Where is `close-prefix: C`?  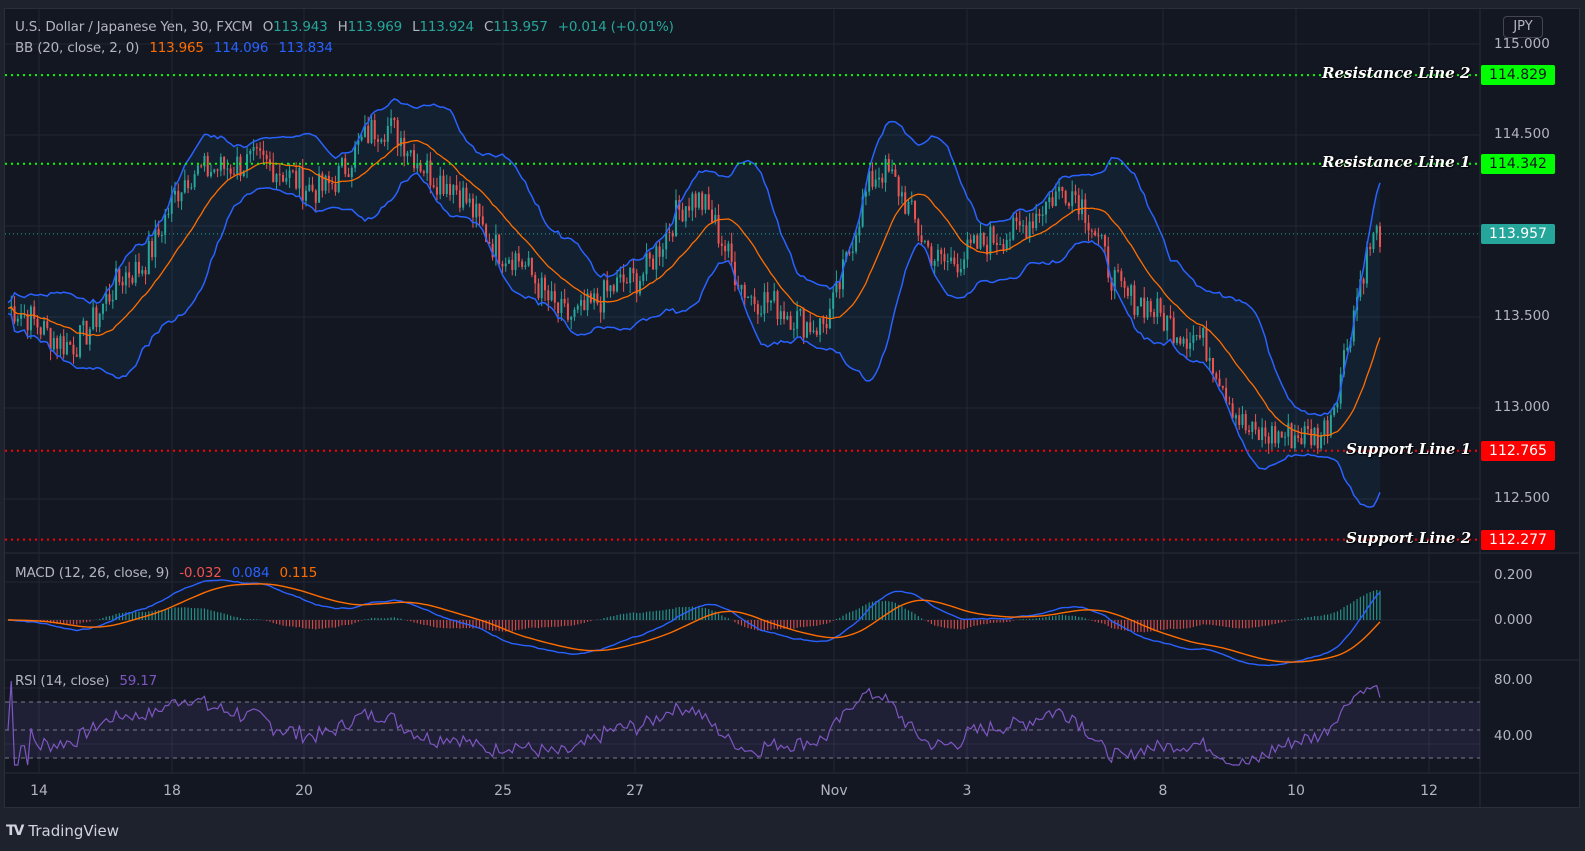
close-prefix: C is located at coordinates (489, 27).